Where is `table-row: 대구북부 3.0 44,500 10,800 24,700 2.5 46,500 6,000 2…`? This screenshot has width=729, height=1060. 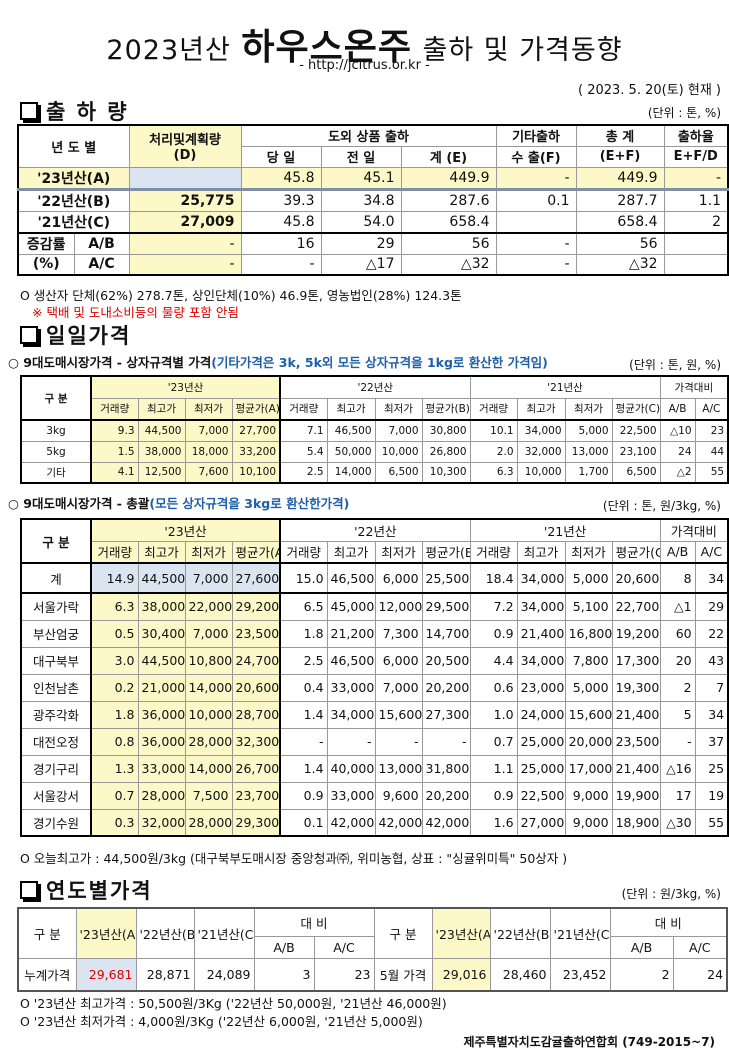 table-row: 대구북부 3.0 44,500 10,800 24,700 2.5 46,500 6,000 2… is located at coordinates (374, 660).